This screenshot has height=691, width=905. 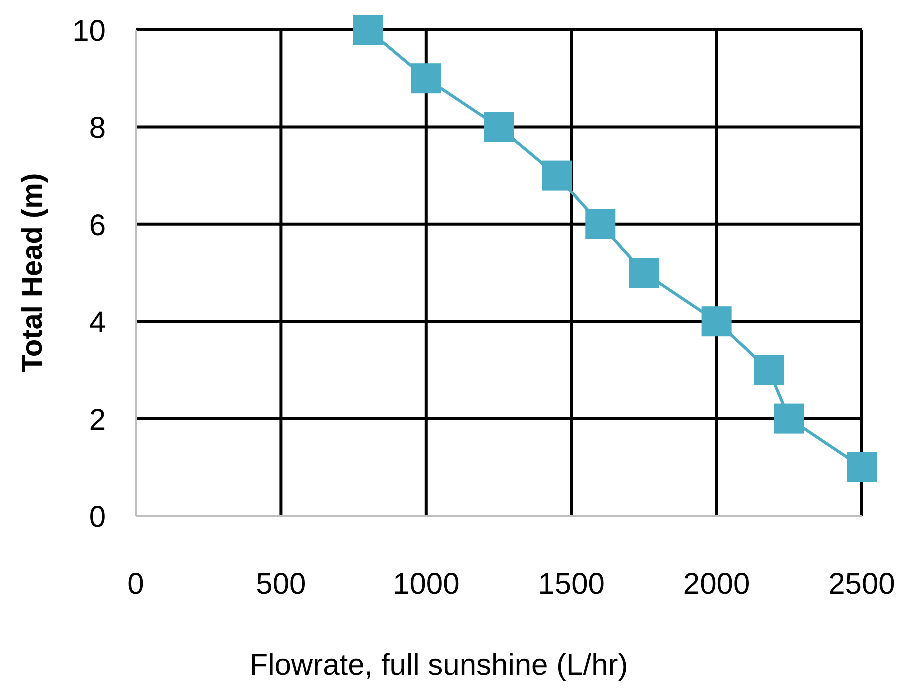 I want to click on x-axis-title: Flowrate, full sunshine (L/hr), so click(x=439, y=665).